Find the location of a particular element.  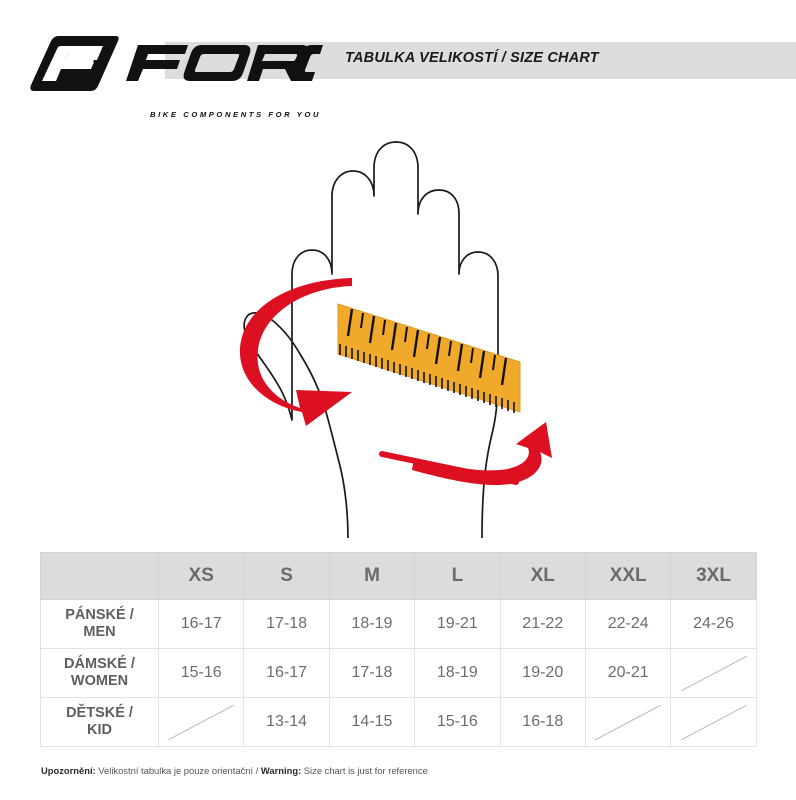

logo-tagline: BIKE COMPONENTS FOR YOU is located at coordinates (236, 114).